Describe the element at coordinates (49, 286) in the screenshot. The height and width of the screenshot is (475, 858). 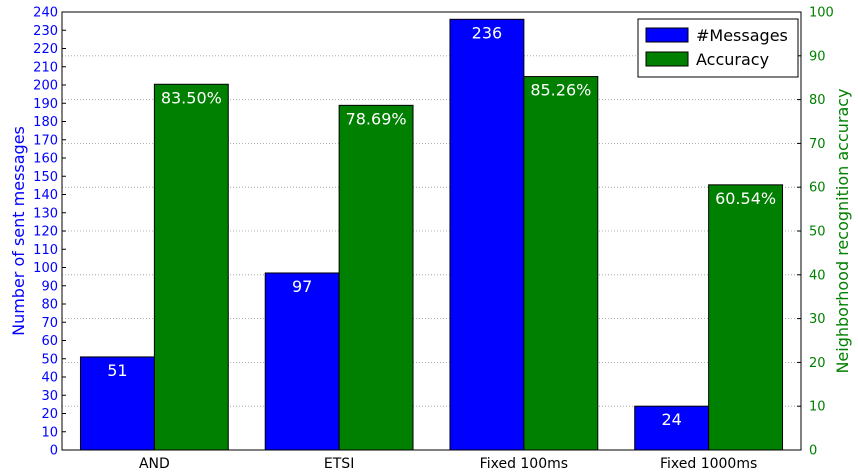
I see `left-tick-label: 90` at that location.